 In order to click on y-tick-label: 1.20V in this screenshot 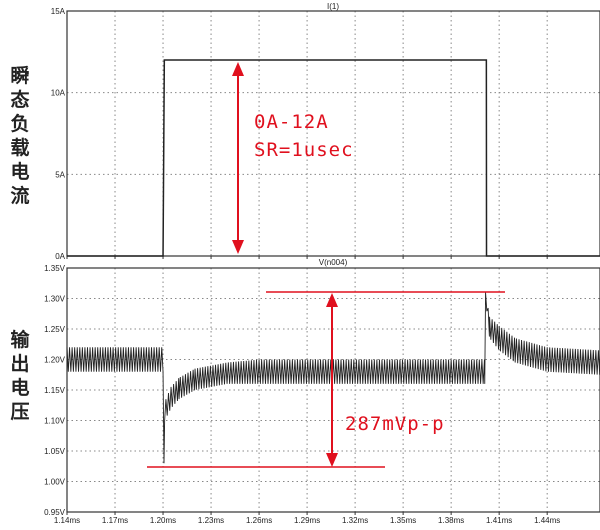, I will do `click(55, 360)`.